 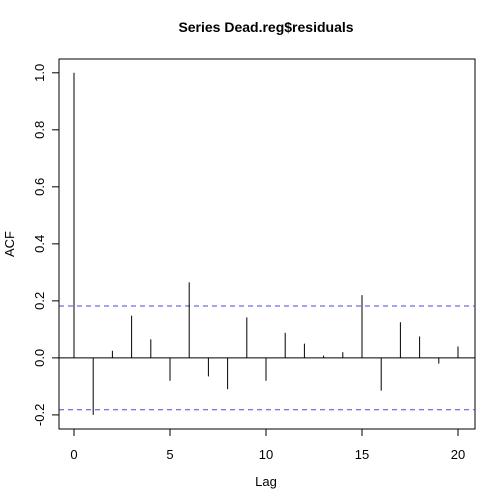 What do you see at coordinates (267, 445) in the screenshot?
I see `x-axis: 0 5 10 15 20` at bounding box center [267, 445].